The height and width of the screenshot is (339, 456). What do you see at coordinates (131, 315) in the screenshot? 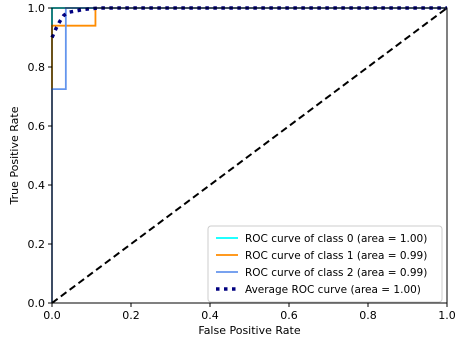
I see `x-tick-label: 0.2` at bounding box center [131, 315].